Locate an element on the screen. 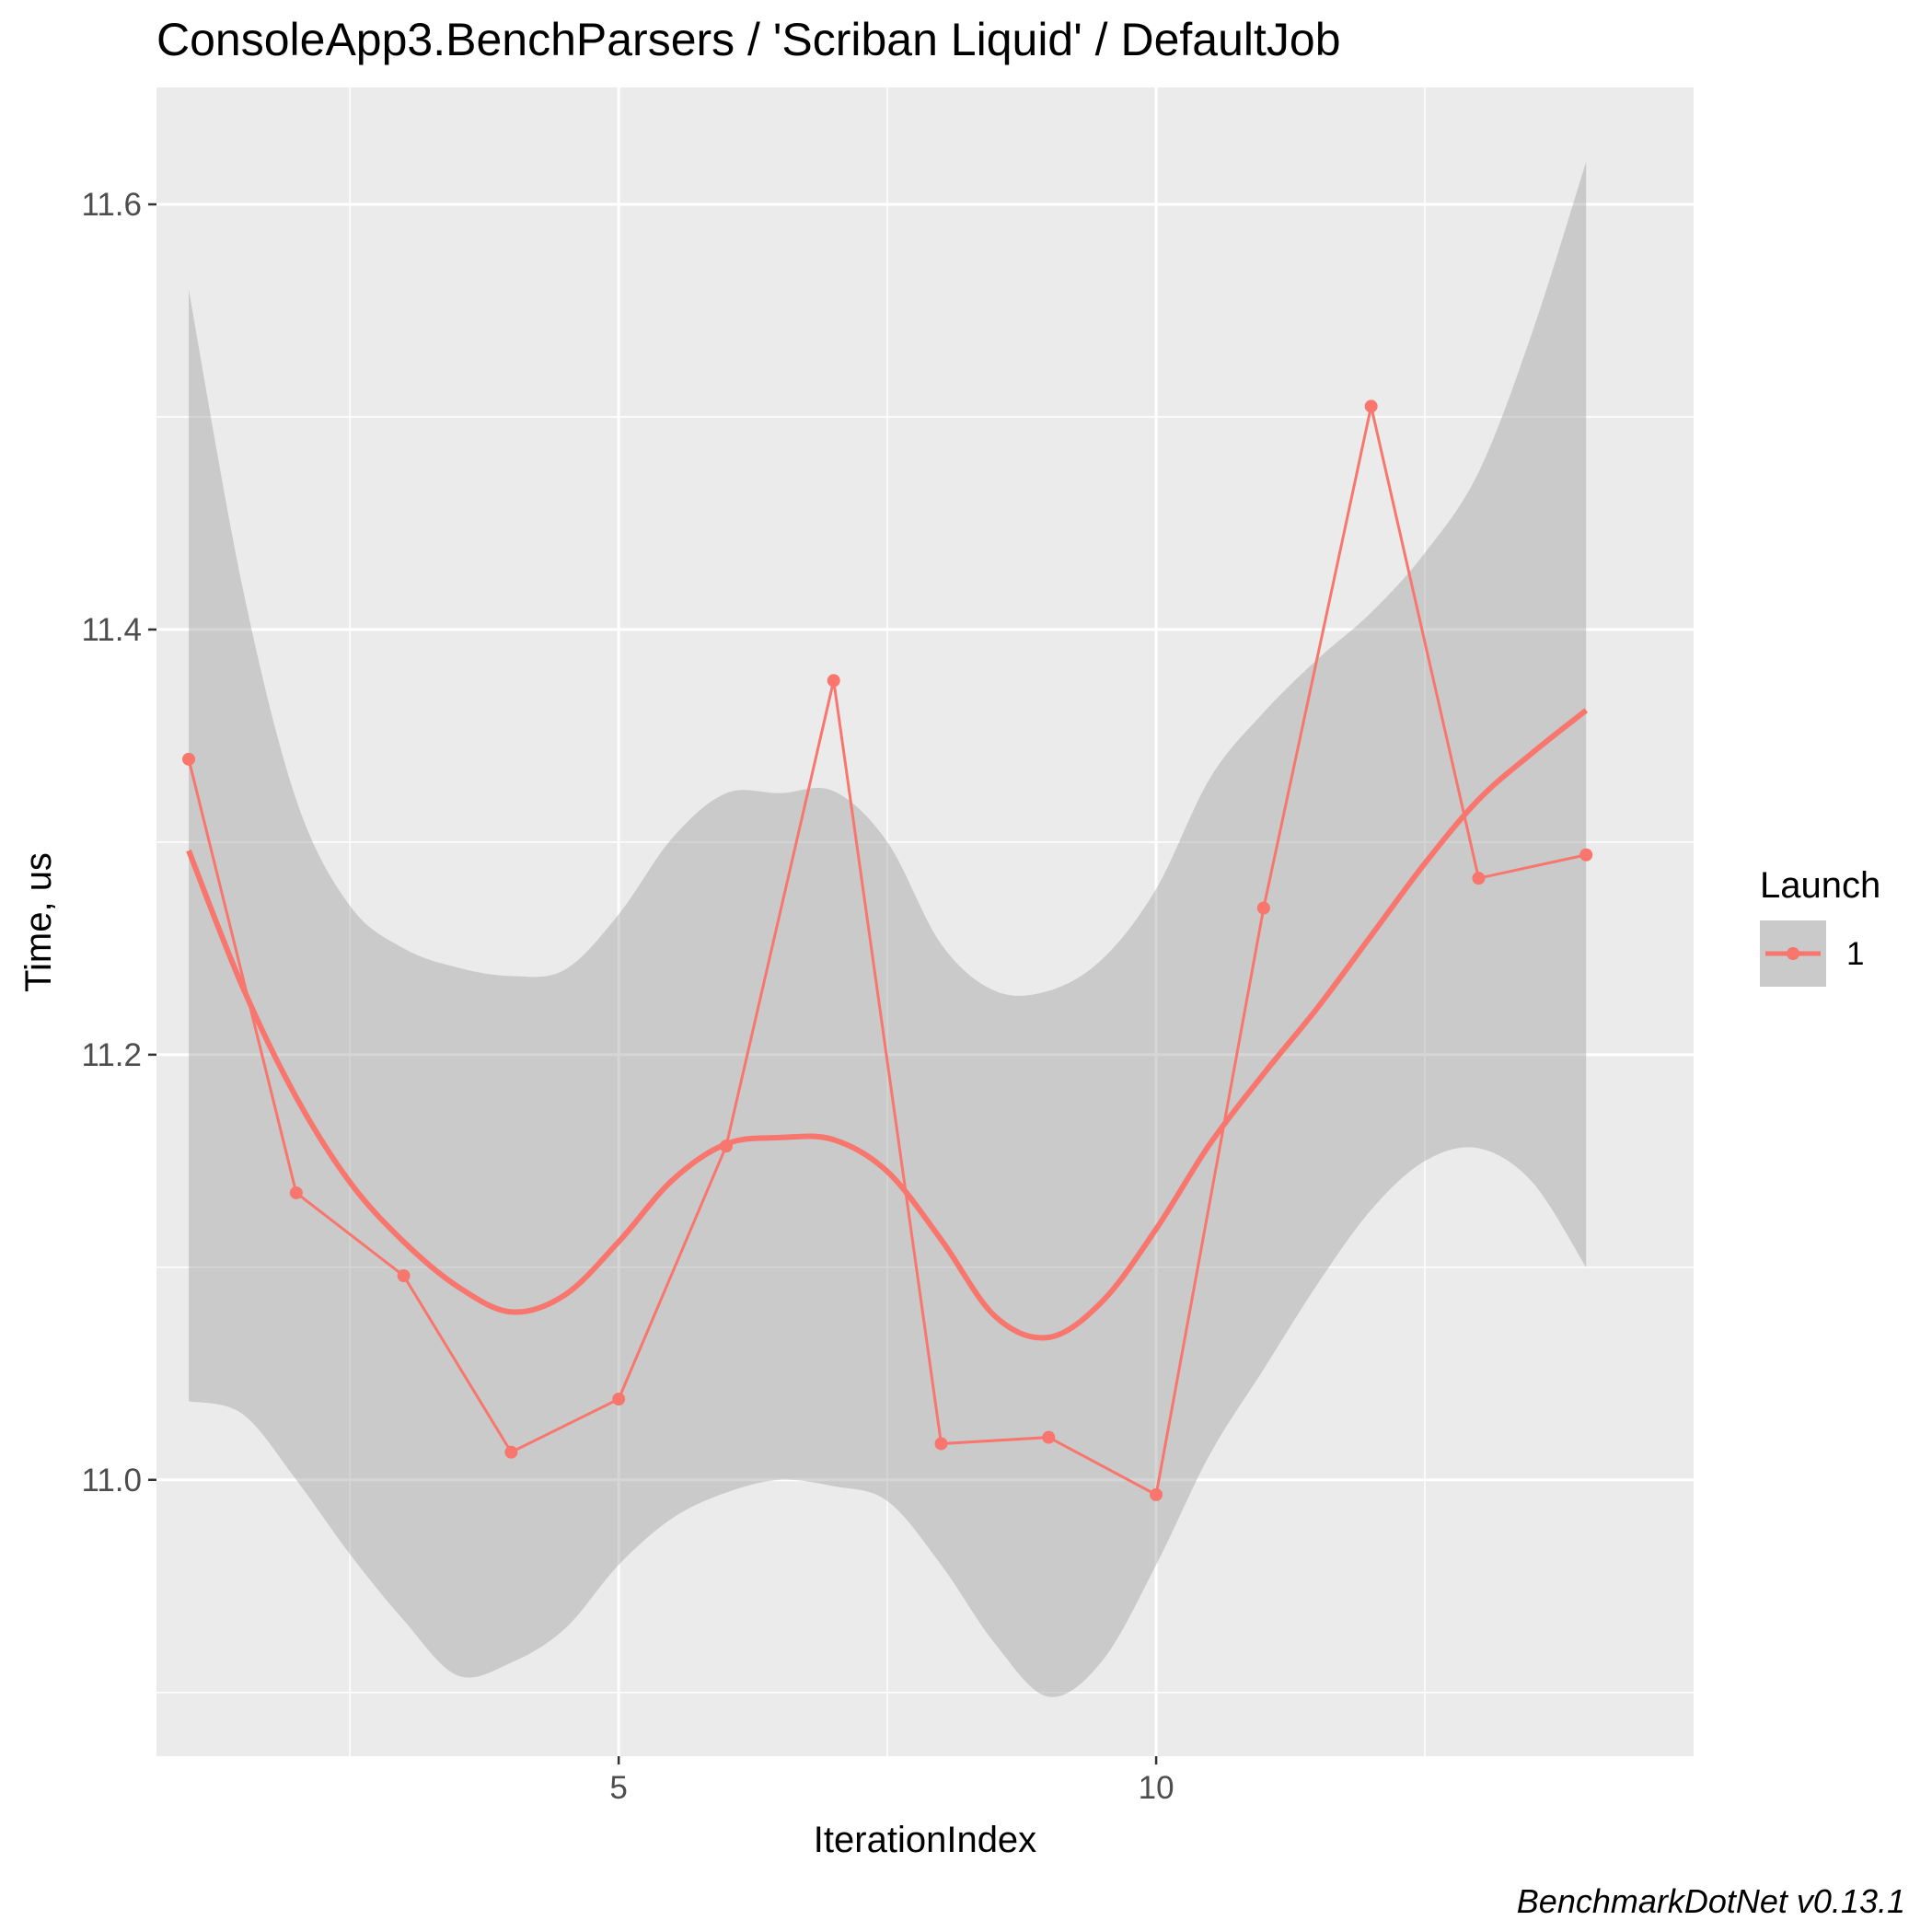 Image resolution: width=1932 pixels, height=1932 pixels. legend-key-point is located at coordinates (1793, 954).